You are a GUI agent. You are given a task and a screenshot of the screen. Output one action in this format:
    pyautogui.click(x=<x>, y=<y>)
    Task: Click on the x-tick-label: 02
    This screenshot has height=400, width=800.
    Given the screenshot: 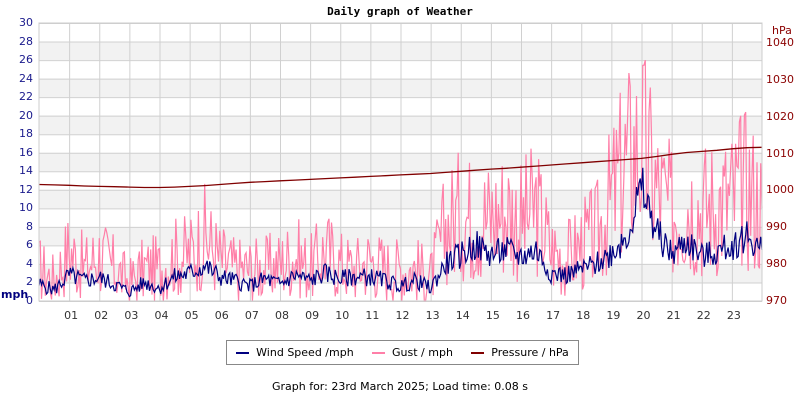 What is the action you would take?
    pyautogui.click(x=101, y=315)
    